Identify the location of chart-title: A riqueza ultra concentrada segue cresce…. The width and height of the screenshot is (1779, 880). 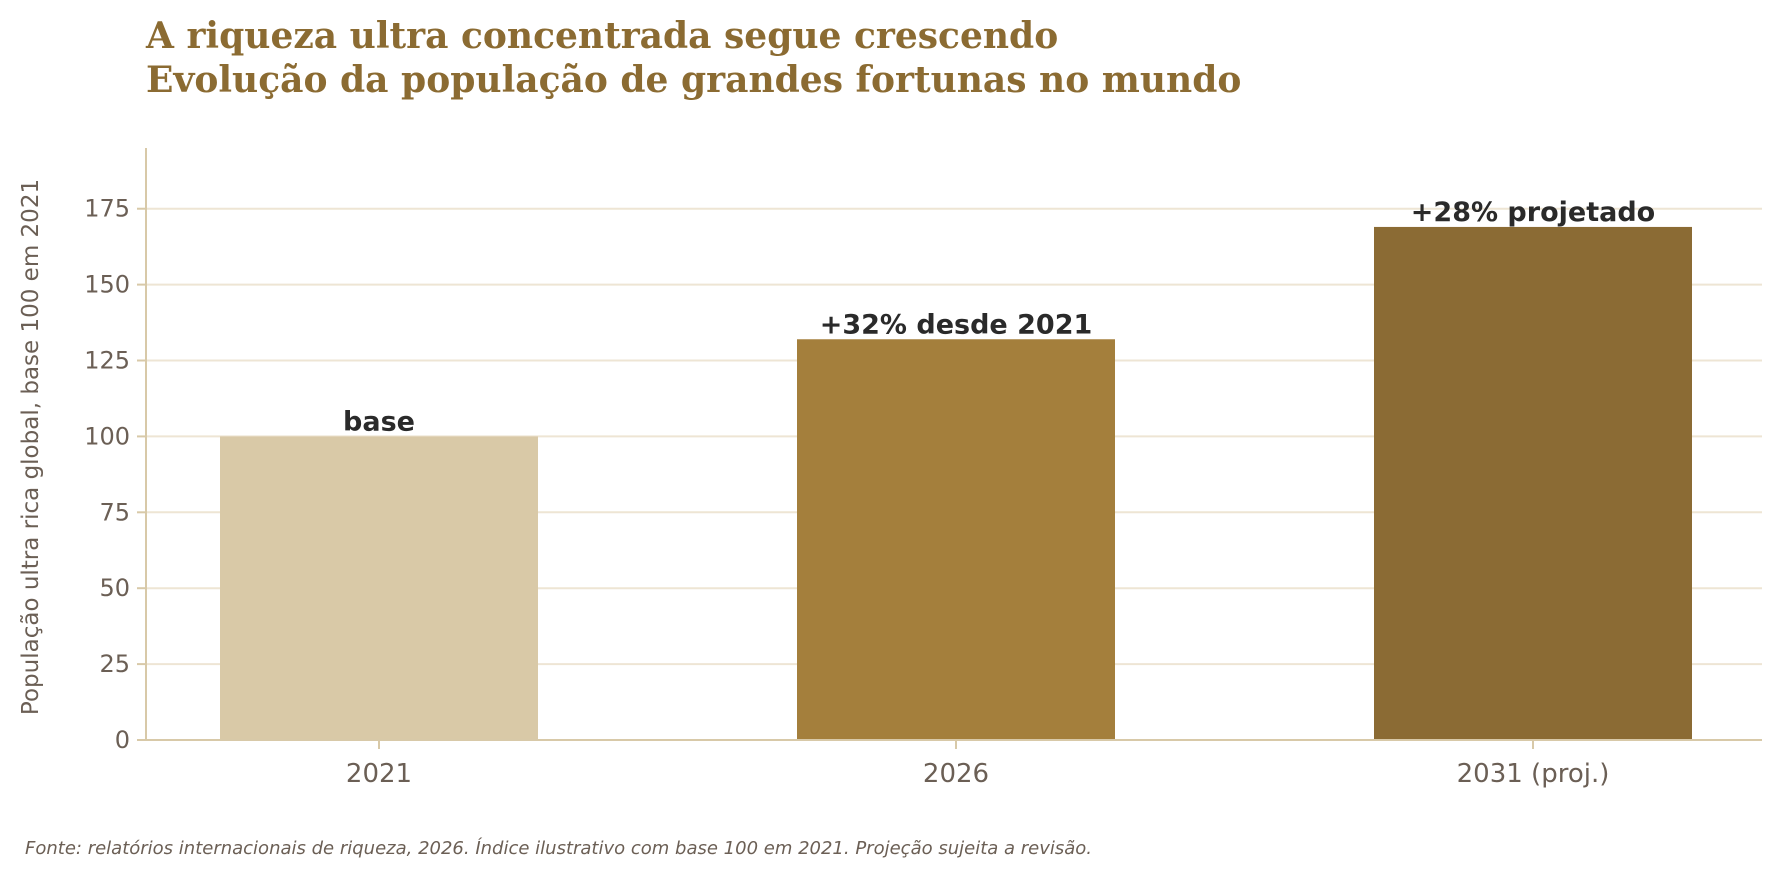
(693, 58).